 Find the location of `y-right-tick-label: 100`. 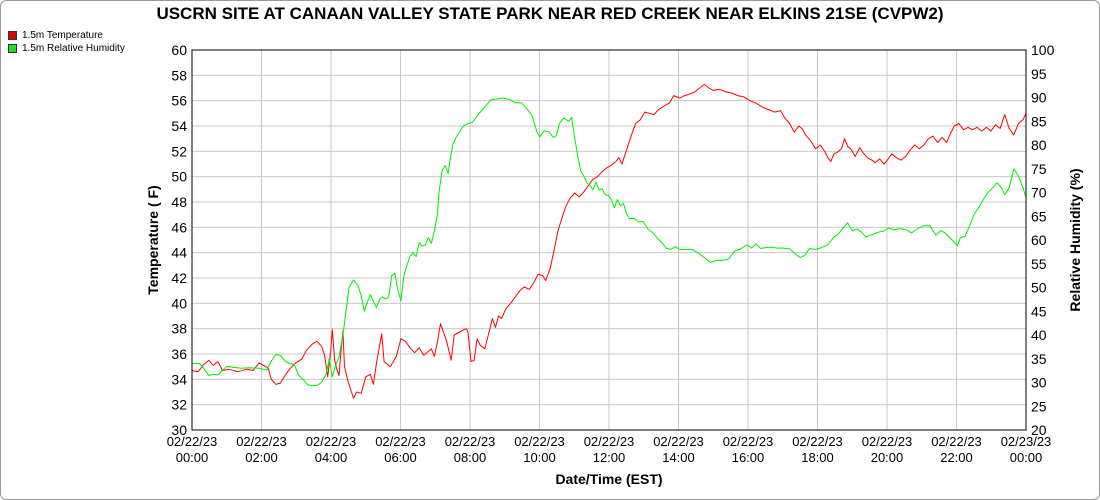

y-right-tick-label: 100 is located at coordinates (1043, 50).